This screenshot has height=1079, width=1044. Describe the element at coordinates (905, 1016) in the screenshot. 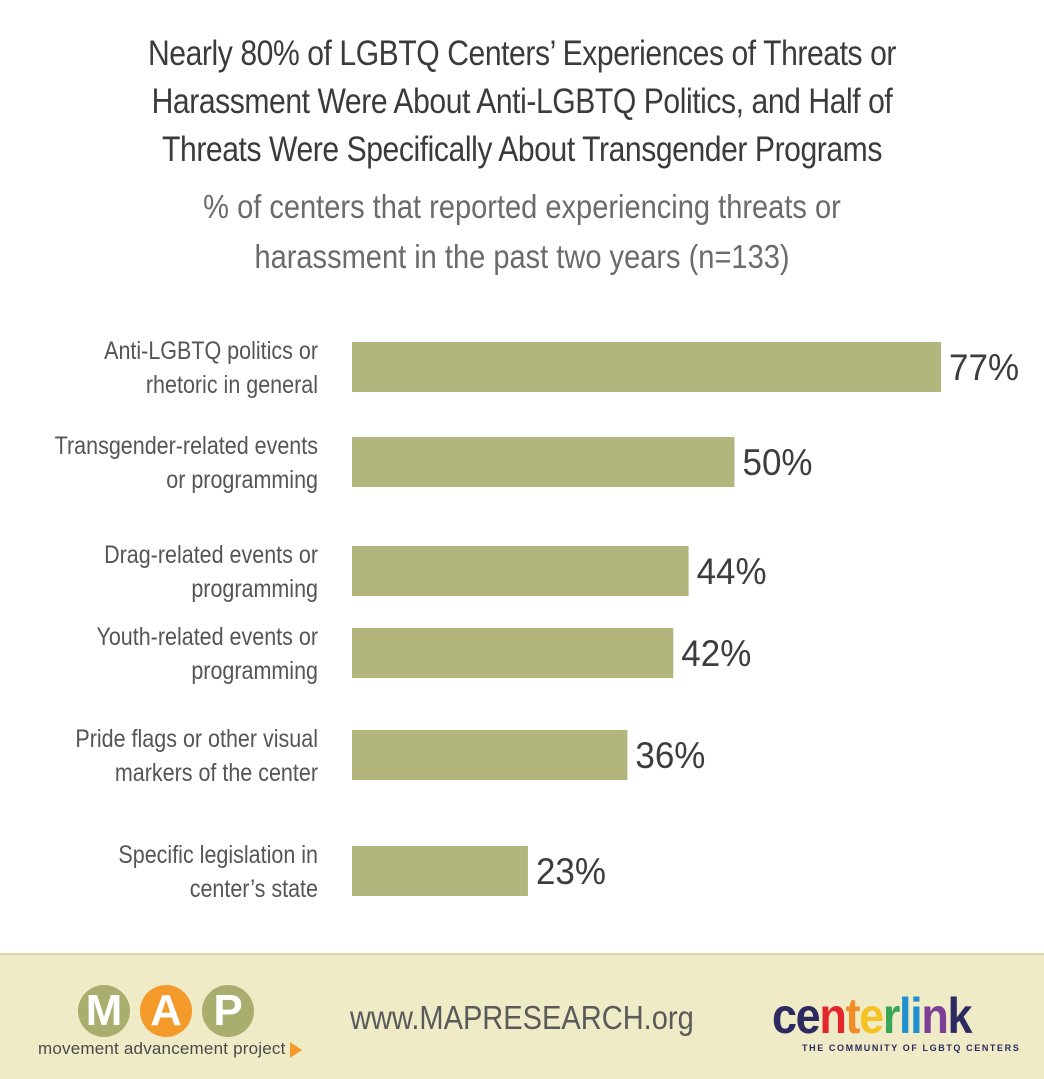

I see `centerlink-letter: l` at that location.